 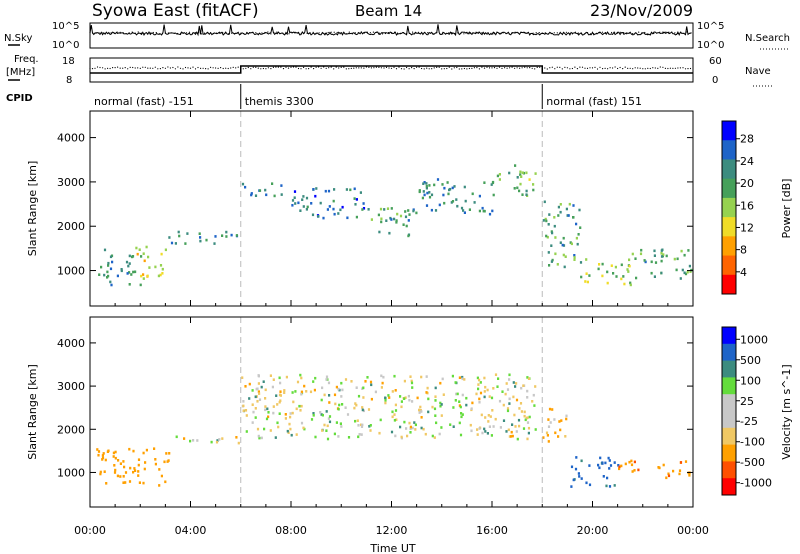 I want to click on colorbar-swatch, so click(x=729, y=420).